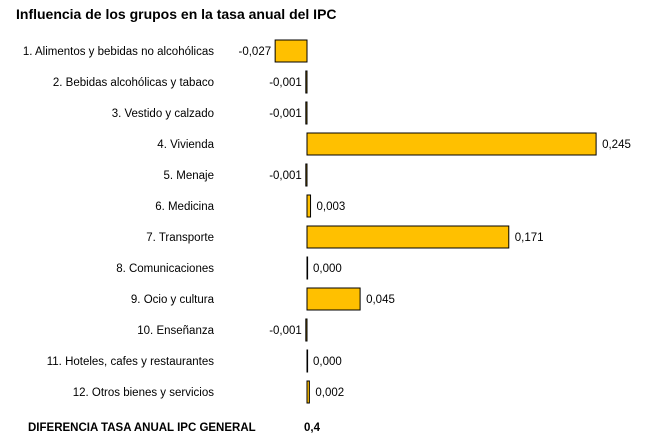  Describe the element at coordinates (163, 114) in the screenshot. I see `category-label: 3. Vestido y calzado` at that location.